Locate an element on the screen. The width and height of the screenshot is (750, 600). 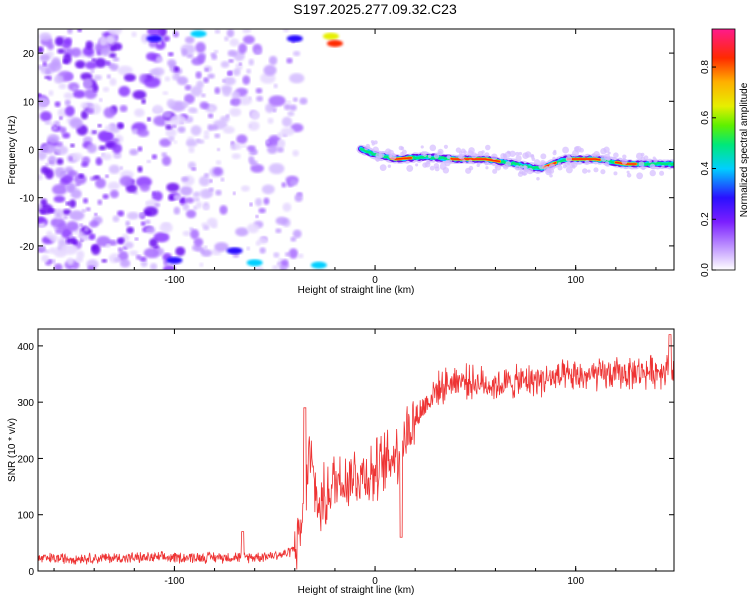
snr-xtick-label: -100 is located at coordinates (174, 581).